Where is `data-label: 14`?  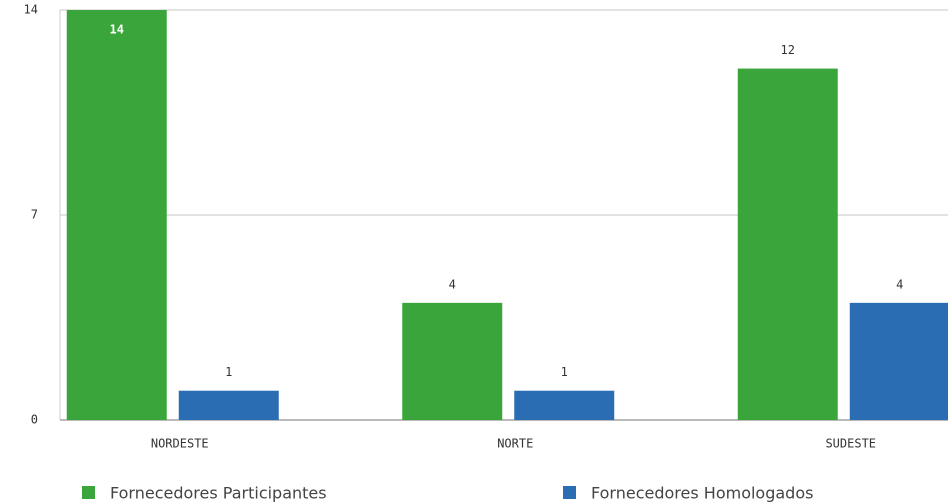 data-label: 14 is located at coordinates (117, 30).